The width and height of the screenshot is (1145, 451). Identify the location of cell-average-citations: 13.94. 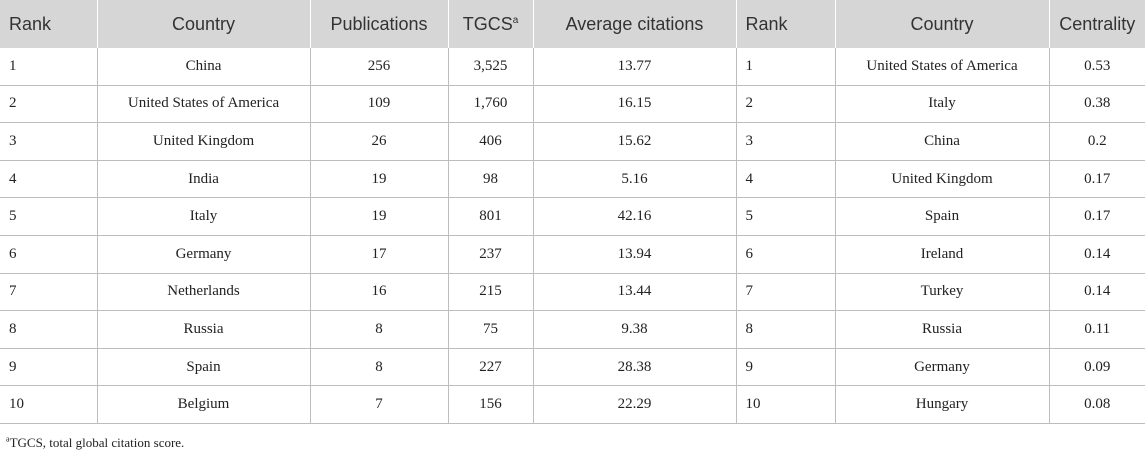
(635, 254).